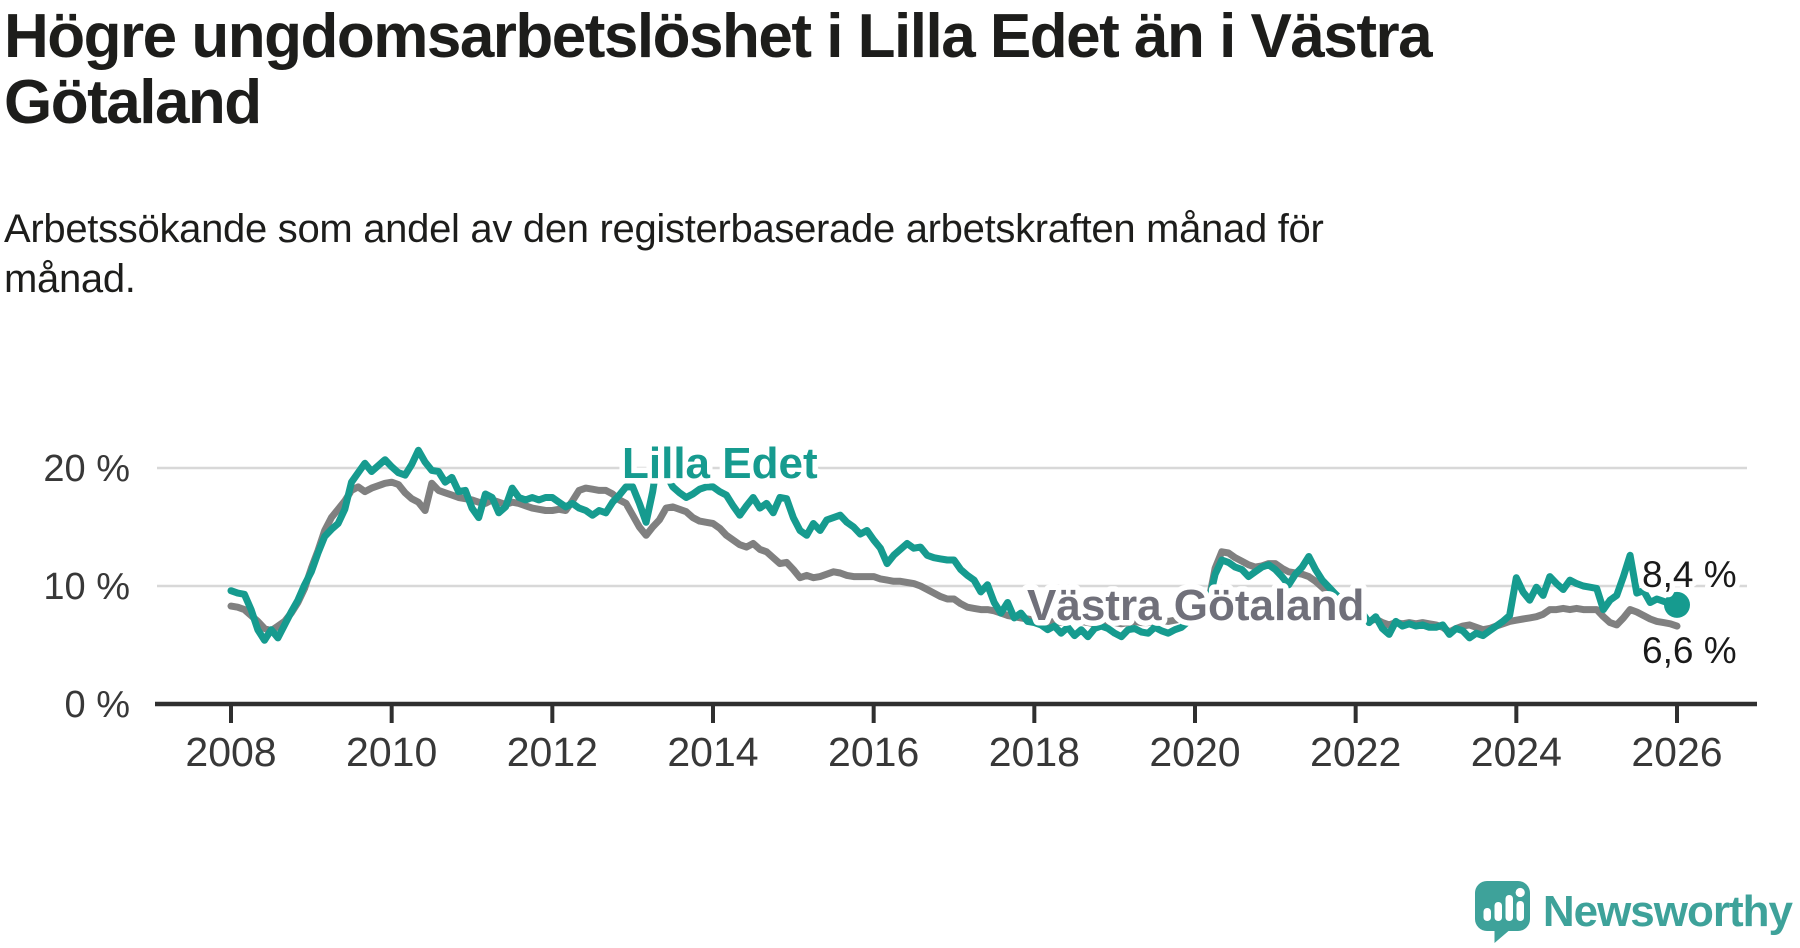  What do you see at coordinates (1516, 752) in the screenshot?
I see `x-axis-label-2024: 2024` at bounding box center [1516, 752].